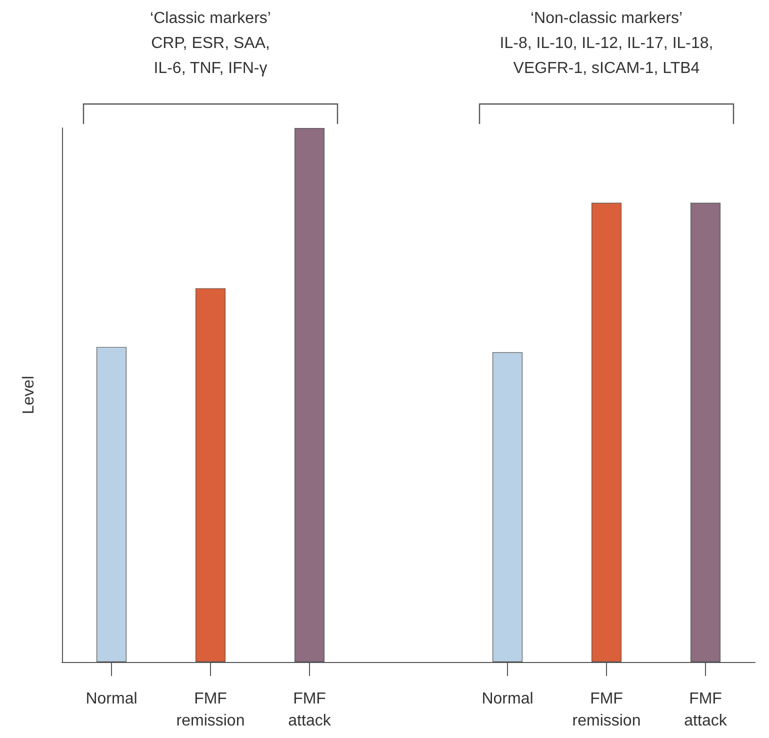 The width and height of the screenshot is (769, 738). I want to click on y-axis-title: Level, so click(29, 395).